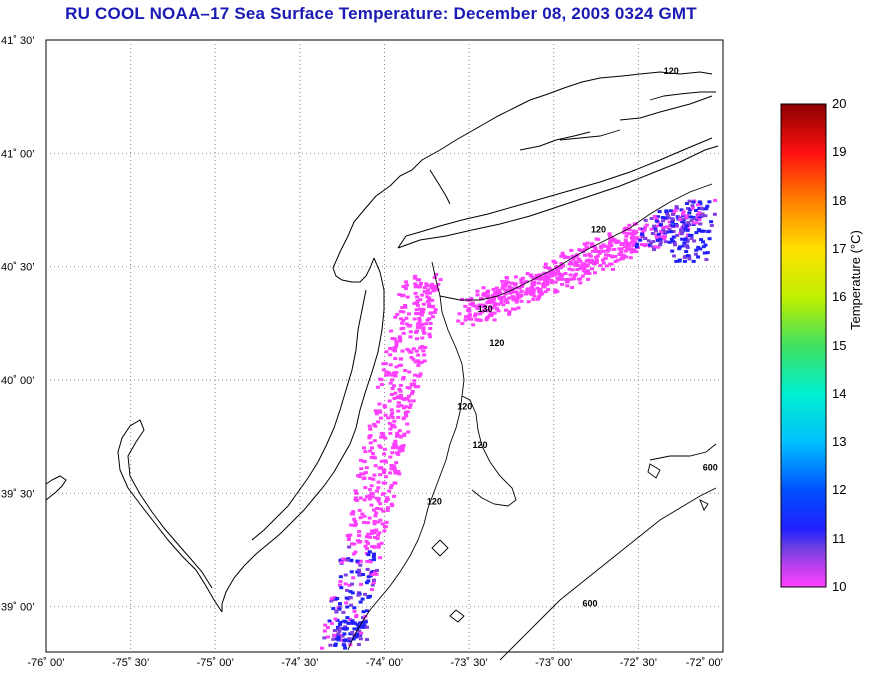 The width and height of the screenshot is (872, 673). Describe the element at coordinates (839, 297) in the screenshot. I see `colorbar-tick-label: 16` at that location.